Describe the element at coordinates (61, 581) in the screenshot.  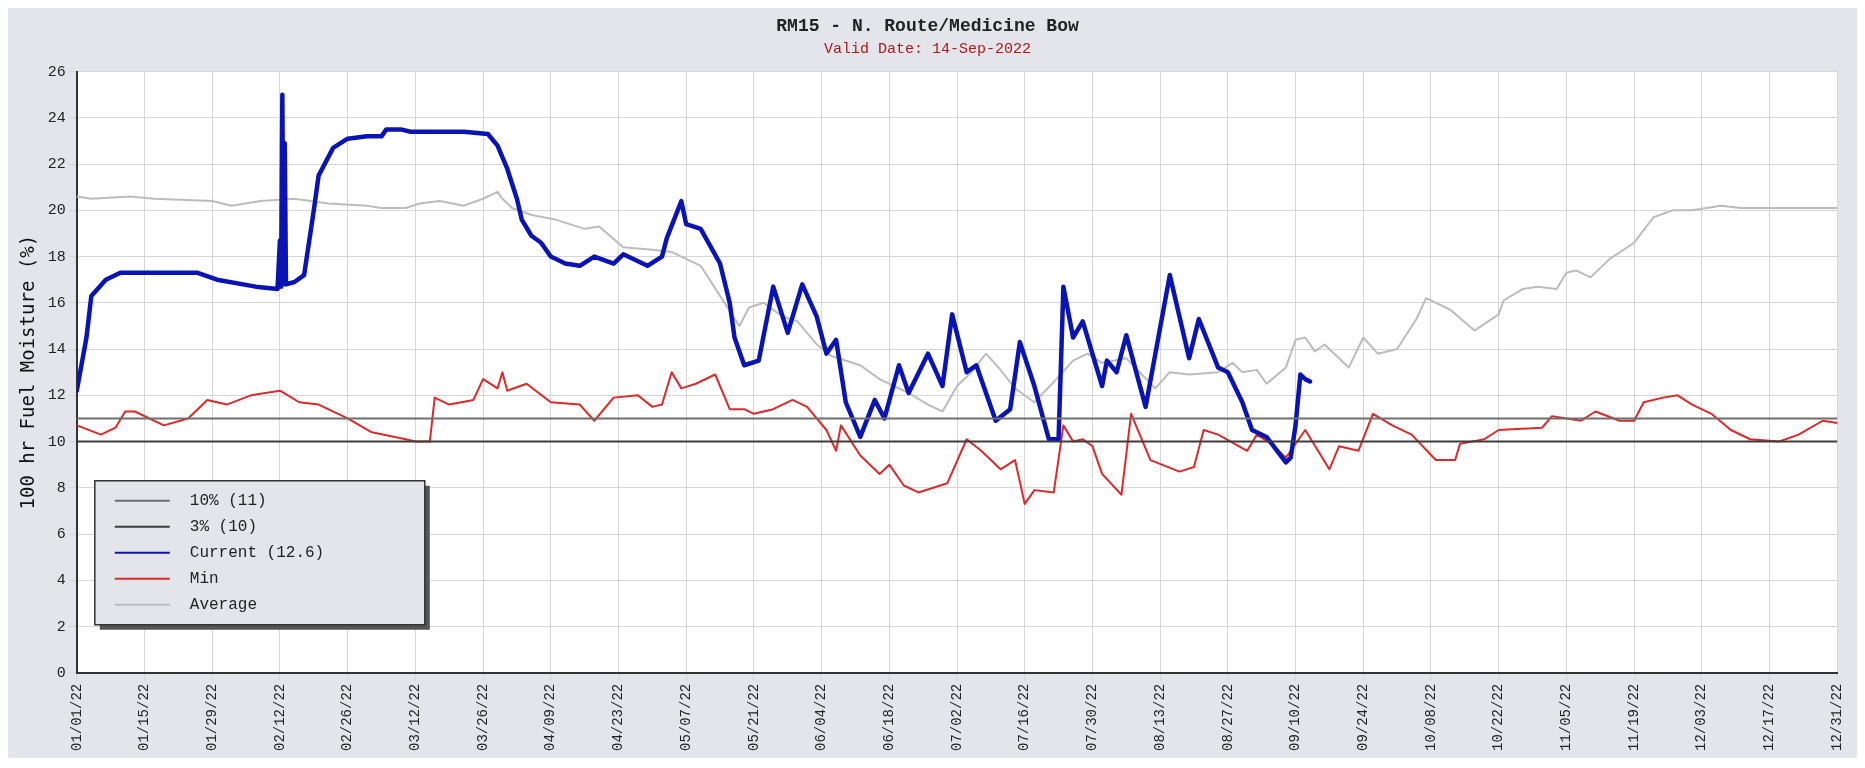
I see `y-tick-label: 4` at that location.